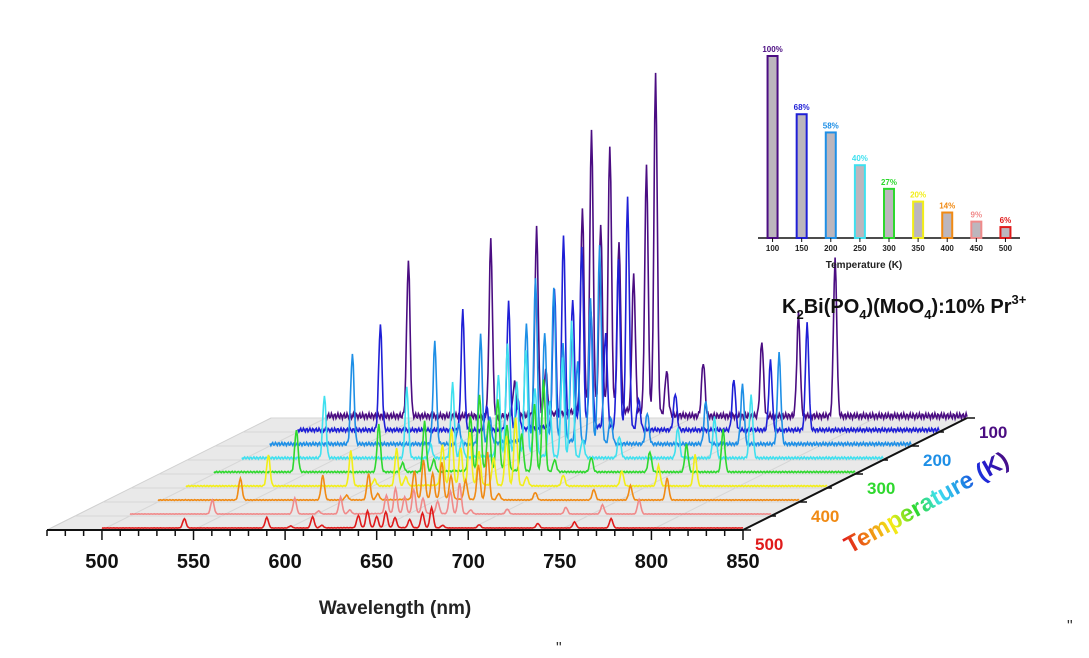  I want to click on x-tick-label: 600, so click(284, 562).